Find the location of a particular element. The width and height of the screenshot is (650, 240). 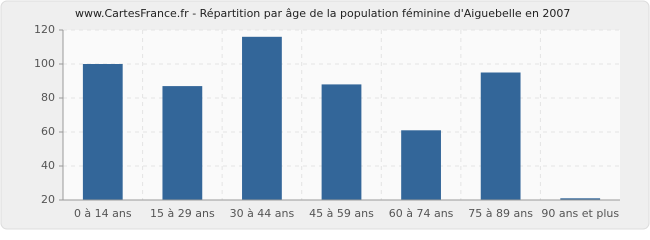

x-tick-label: 15 à 29 ans is located at coordinates (182, 213).